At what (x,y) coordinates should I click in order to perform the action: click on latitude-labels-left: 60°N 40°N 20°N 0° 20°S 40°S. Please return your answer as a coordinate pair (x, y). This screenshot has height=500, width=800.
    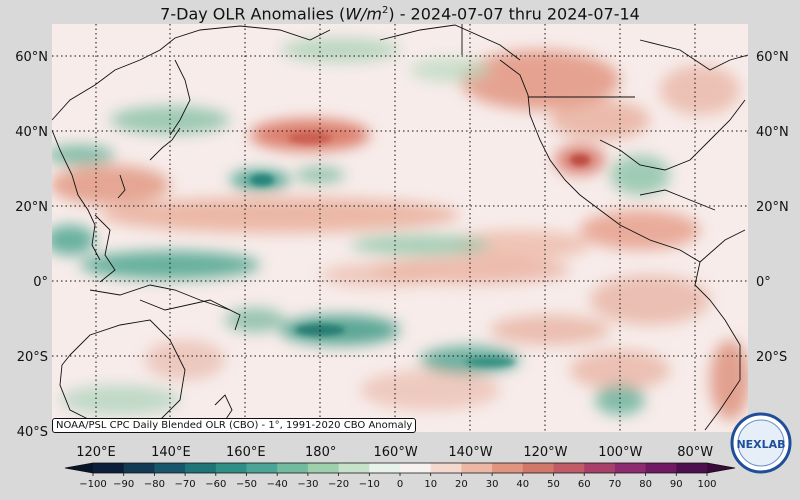
    Looking at the image, I should click on (31, 245).